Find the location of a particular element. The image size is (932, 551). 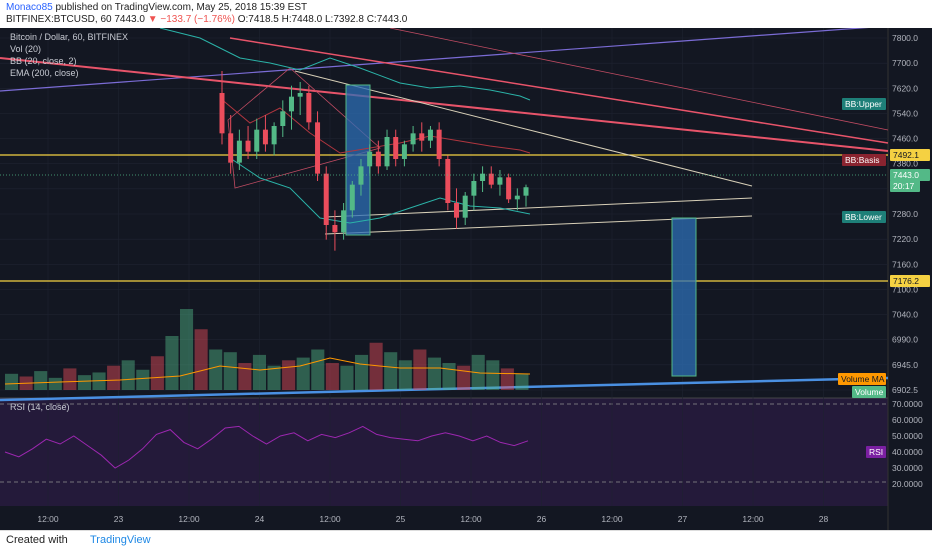

volume-tag: Volume is located at coordinates (869, 392).